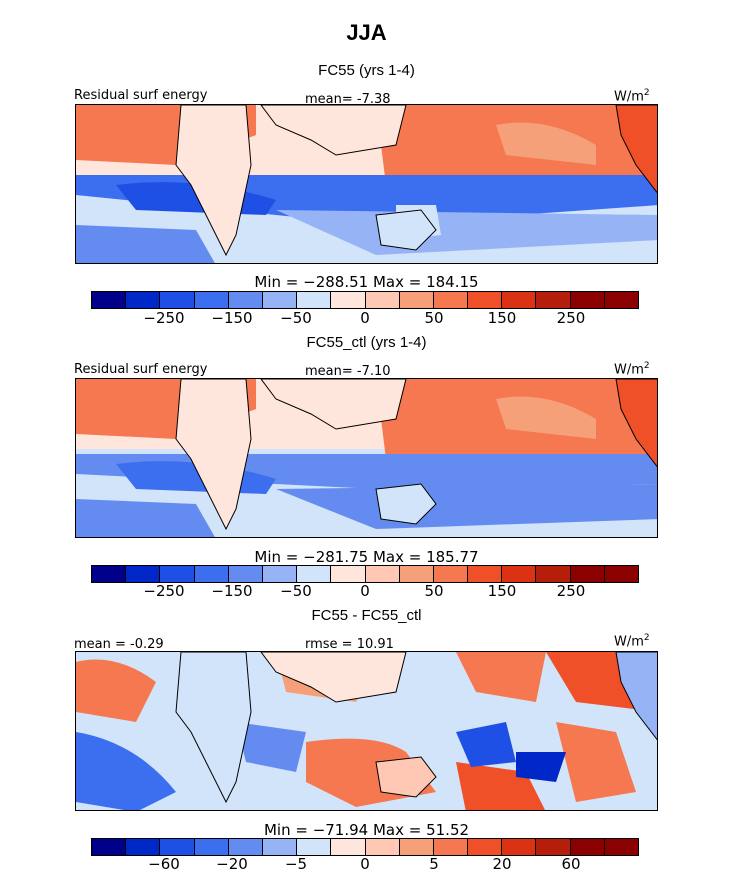 This screenshot has width=733, height=877. Describe the element at coordinates (571, 318) in the screenshot. I see `panel1-tick: 250` at that location.